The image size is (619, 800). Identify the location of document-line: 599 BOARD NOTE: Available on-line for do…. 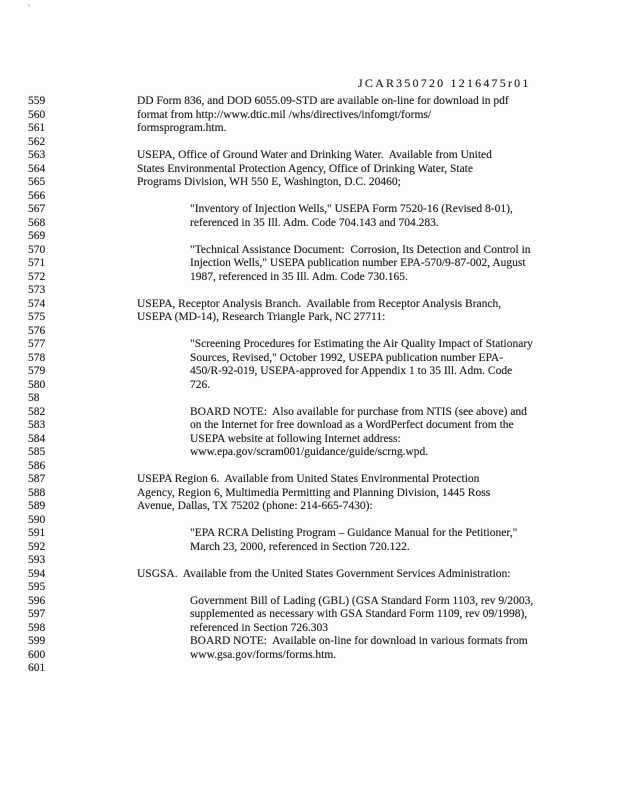
(309, 642).